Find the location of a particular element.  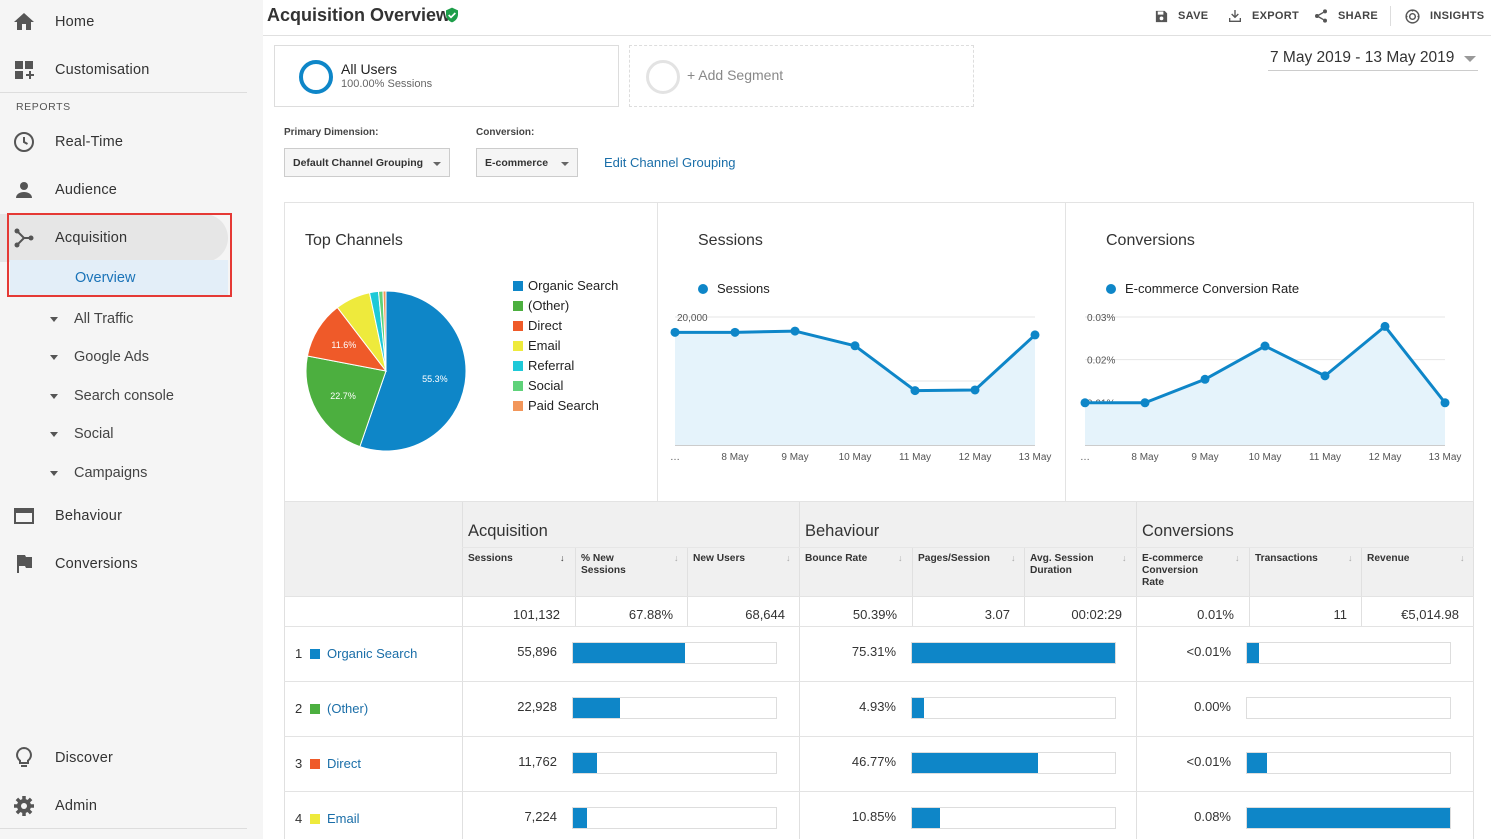

row-channel-link: Email is located at coordinates (343, 818).